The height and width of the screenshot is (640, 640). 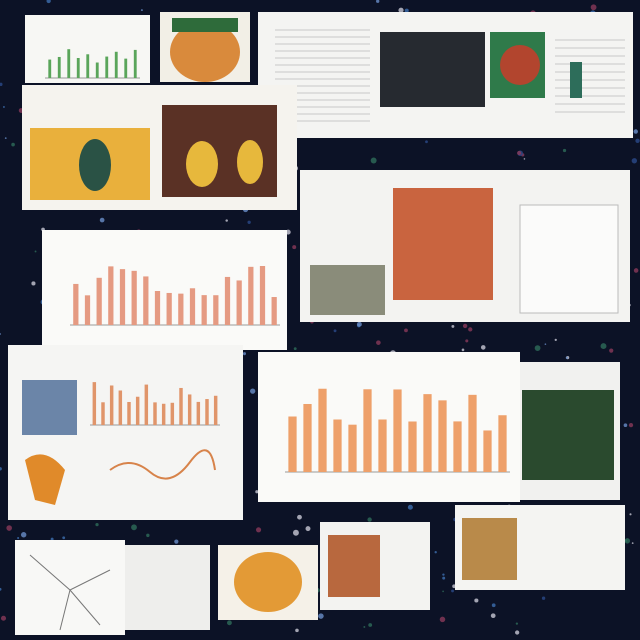 I want to click on mini-bar-chart, so click(x=92, y=64).